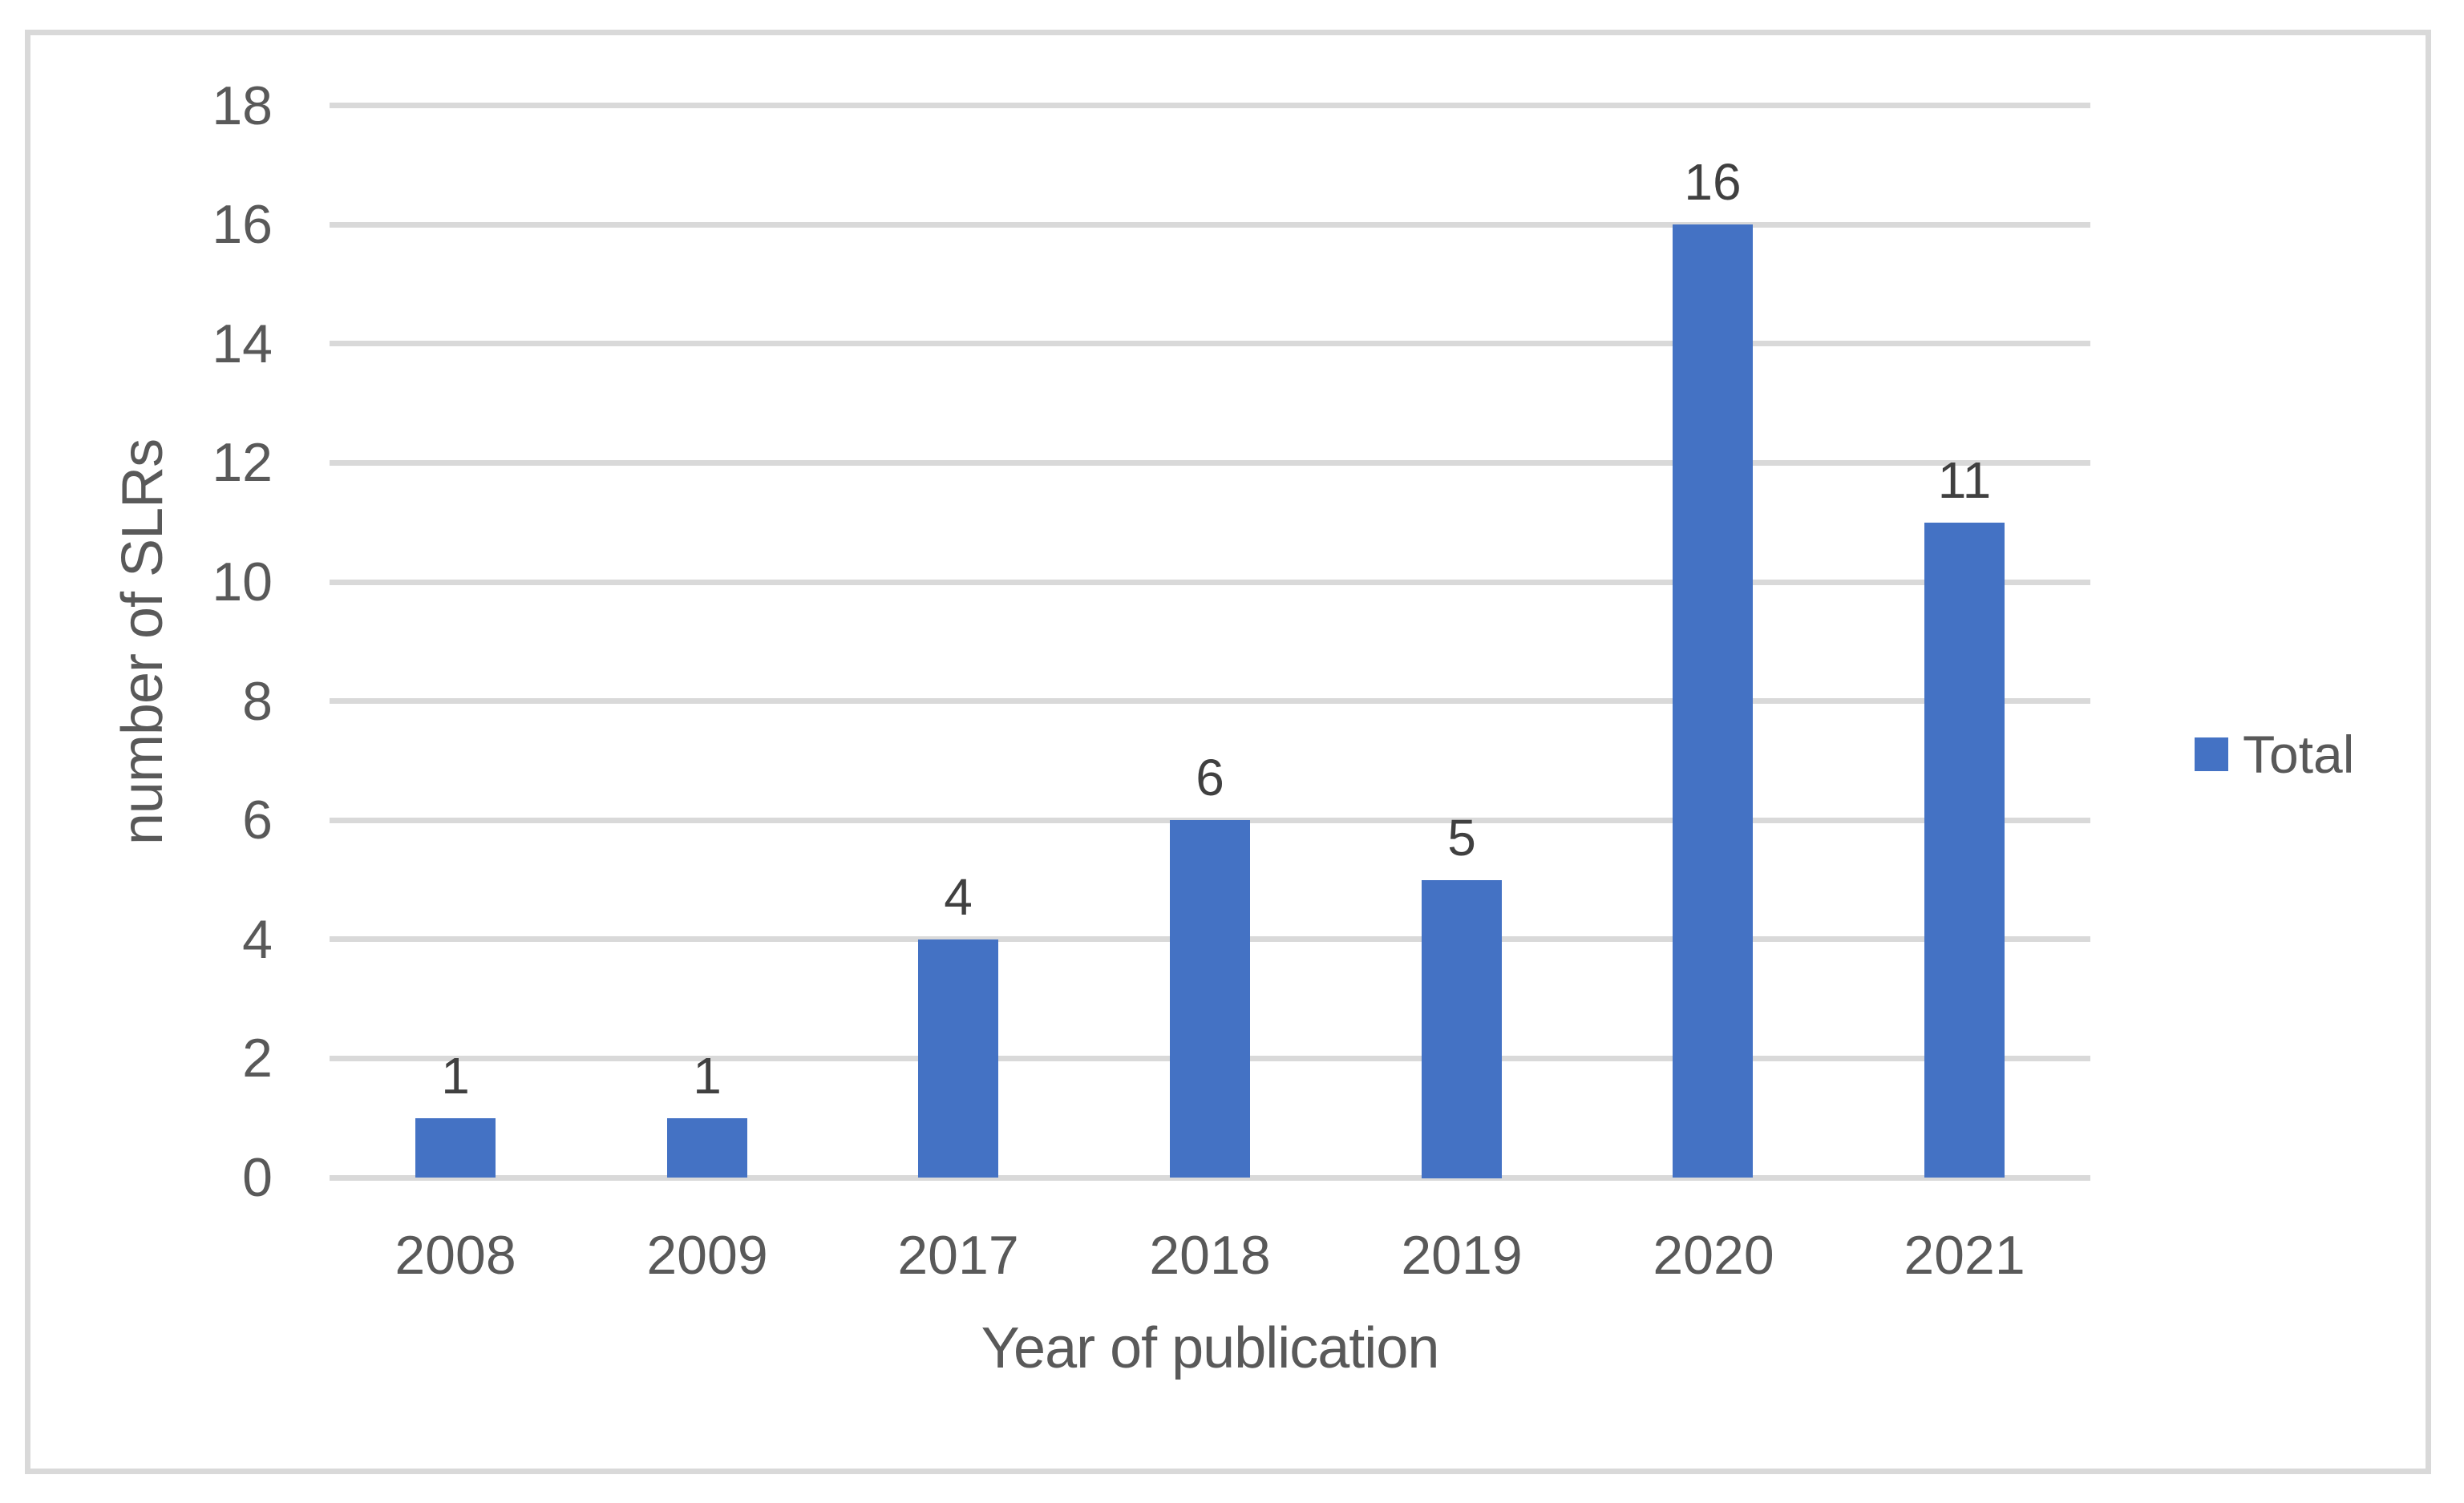 The width and height of the screenshot is (2464, 1503). Describe the element at coordinates (2299, 754) in the screenshot. I see `legend-label: Total` at that location.